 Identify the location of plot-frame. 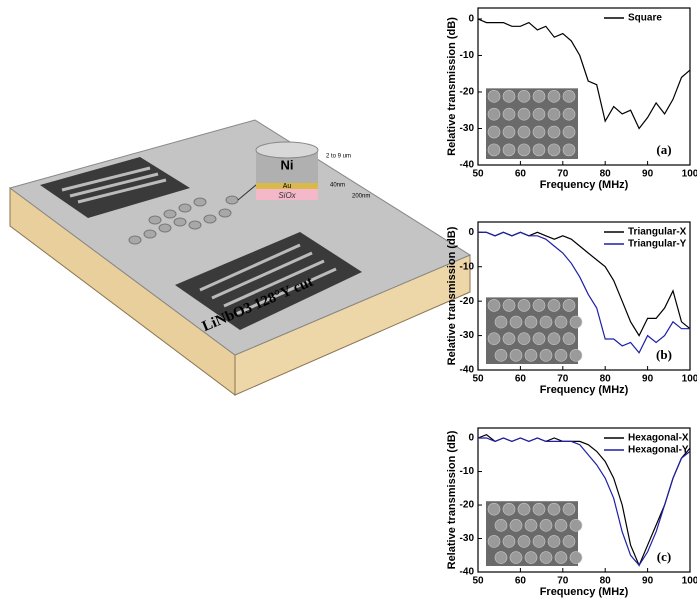
(584, 296).